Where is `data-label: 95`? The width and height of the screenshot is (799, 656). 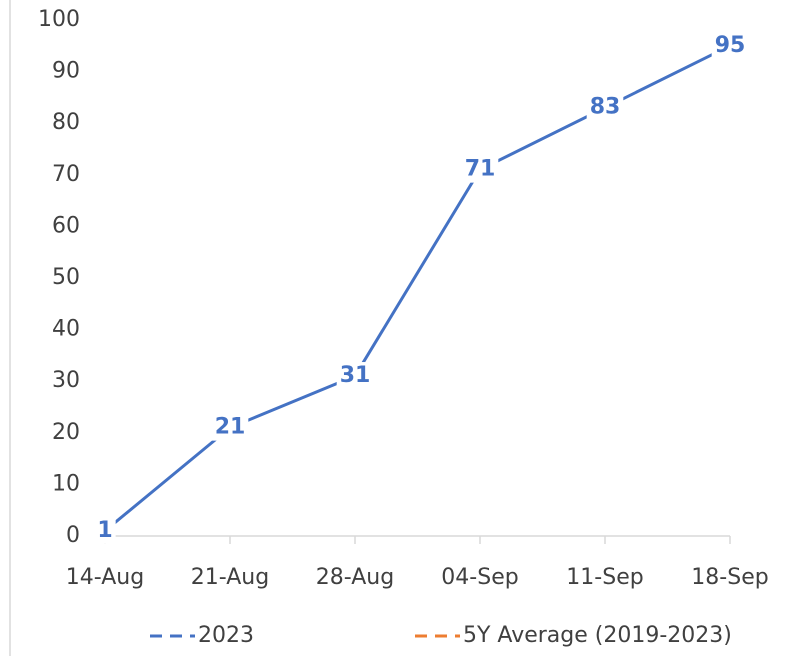 data-label: 95 is located at coordinates (730, 45).